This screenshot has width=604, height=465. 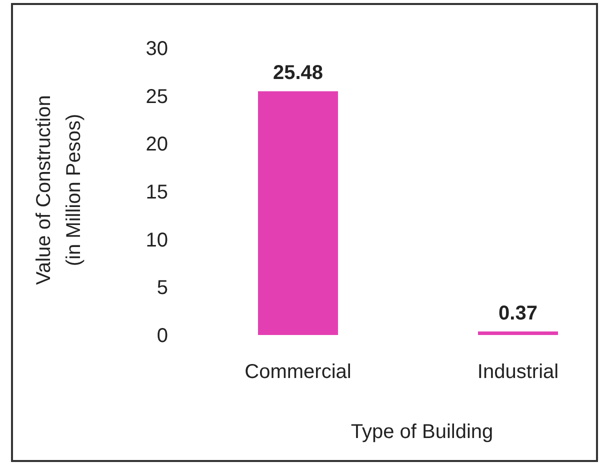 I want to click on x-axis-title: Type of Building, so click(x=422, y=432).